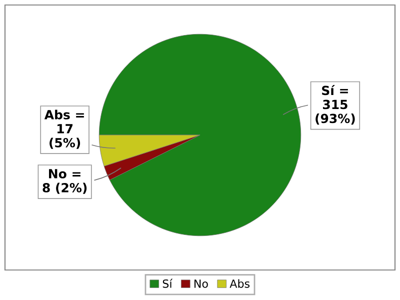  What do you see at coordinates (64, 181) in the screenshot?
I see `data-label: No = 8 (2%)` at bounding box center [64, 181].